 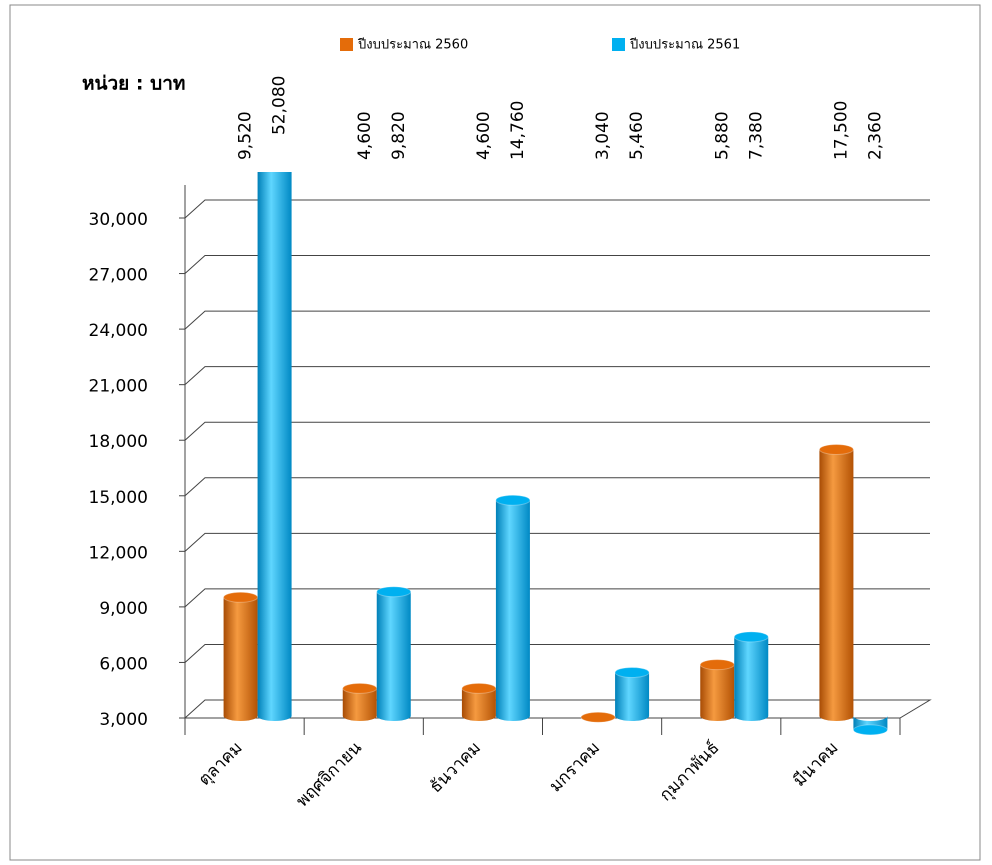 What do you see at coordinates (118, 276) in the screenshot?
I see `y-tick-label: 27,000` at bounding box center [118, 276].